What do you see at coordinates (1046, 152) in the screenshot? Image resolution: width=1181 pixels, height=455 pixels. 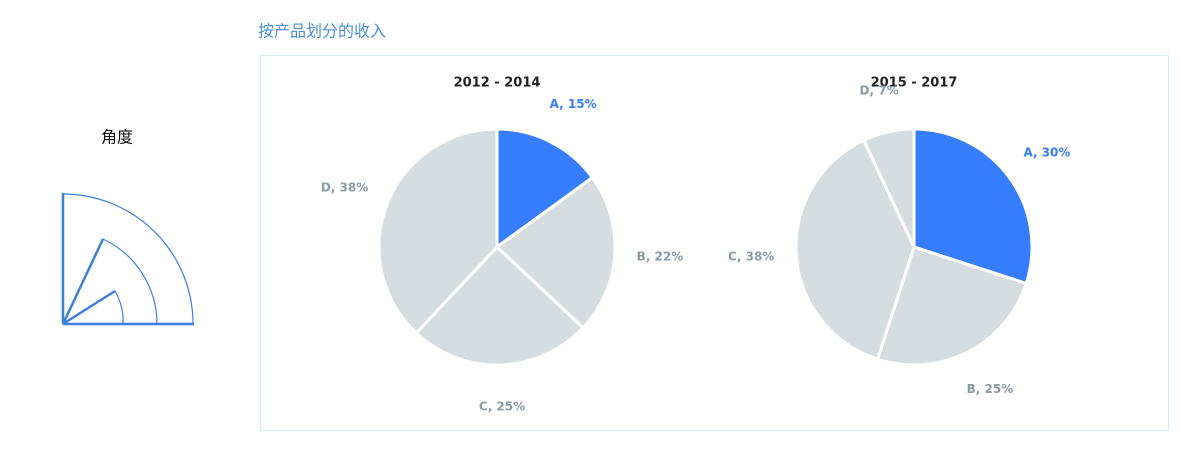 I see `data-label: A, 30%` at bounding box center [1046, 152].